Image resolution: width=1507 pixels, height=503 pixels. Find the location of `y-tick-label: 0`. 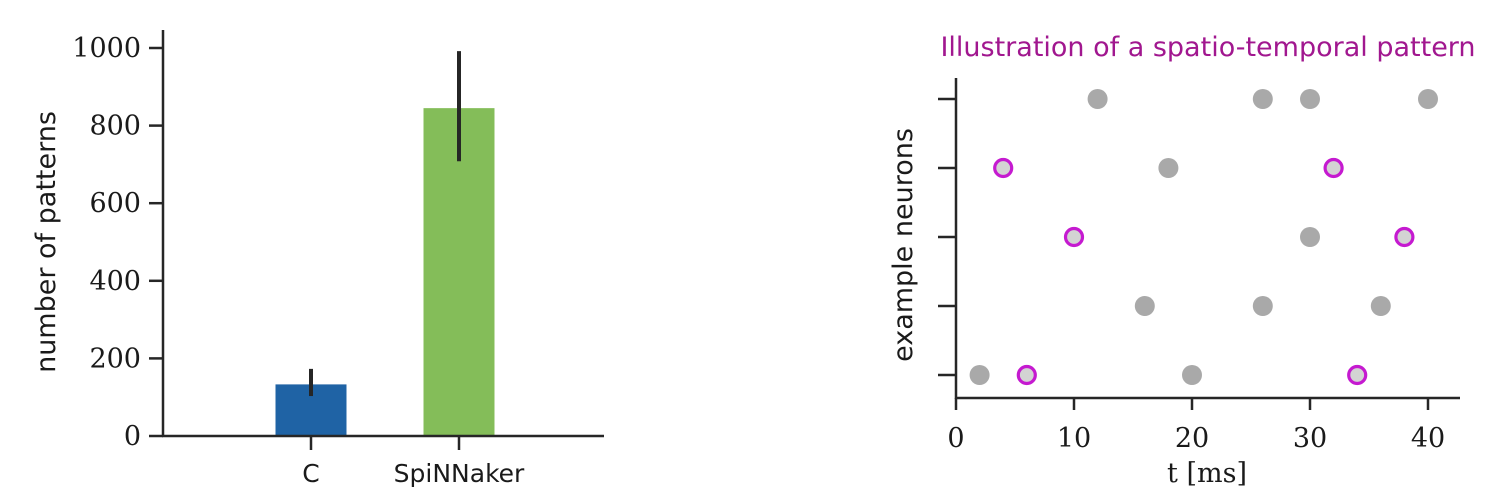

y-tick-label: 0 is located at coordinates (132, 436).